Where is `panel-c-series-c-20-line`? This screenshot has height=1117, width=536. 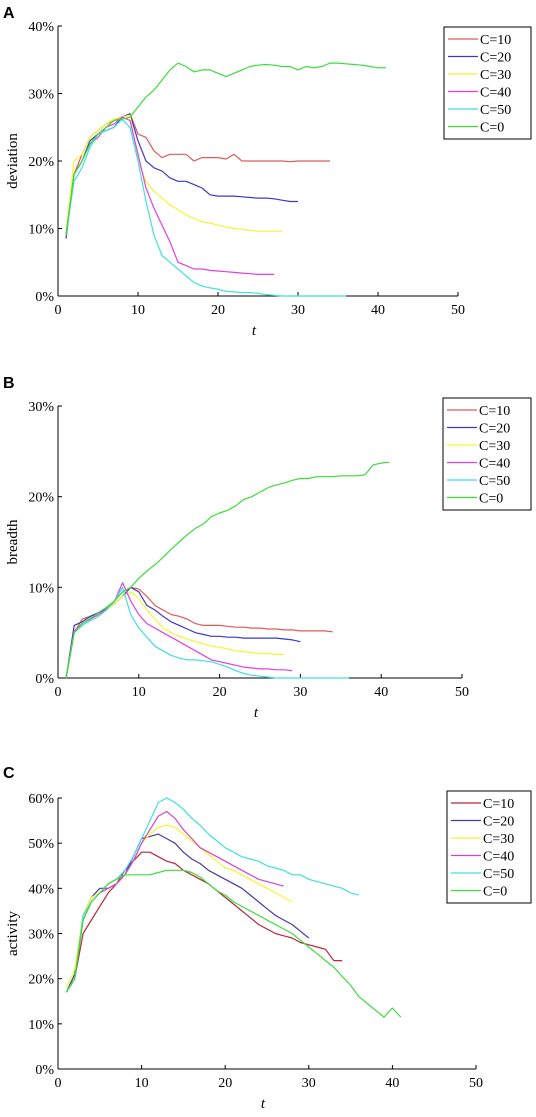 panel-c-series-c-20-line is located at coordinates (187, 913).